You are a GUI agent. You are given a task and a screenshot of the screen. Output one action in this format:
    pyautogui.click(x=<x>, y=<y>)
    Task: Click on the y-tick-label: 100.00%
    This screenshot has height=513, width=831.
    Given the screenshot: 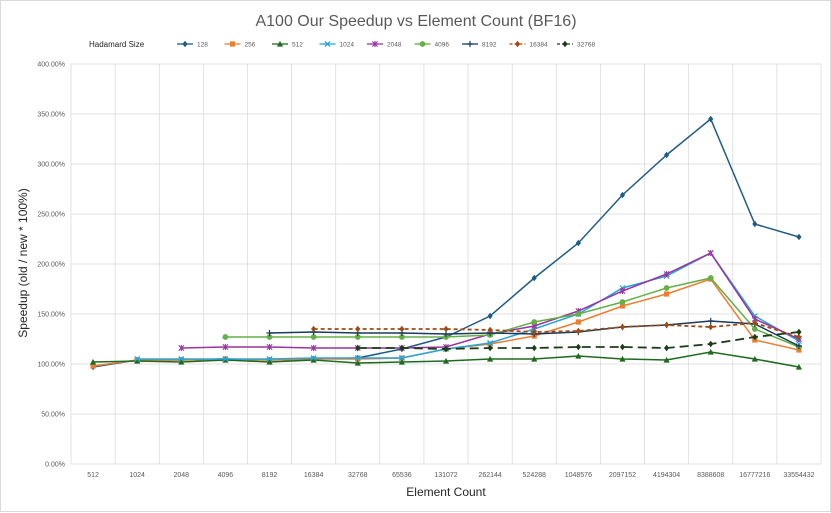 What is the action you would take?
    pyautogui.click(x=51, y=365)
    